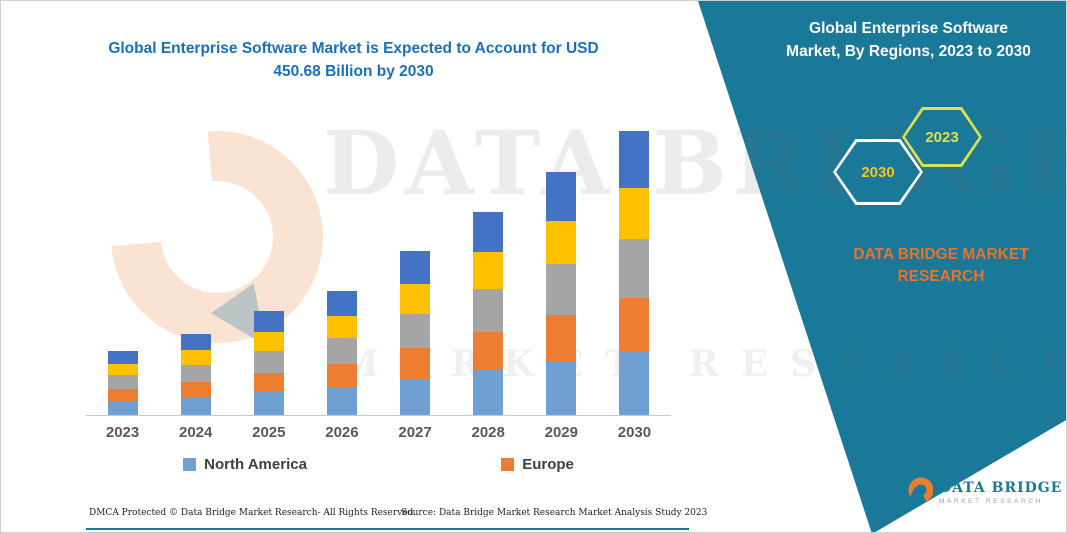  What do you see at coordinates (378, 432) in the screenshot?
I see `x-axis-labels: 2023 2024 2025 2026 2027 2028 2029 2030` at bounding box center [378, 432].